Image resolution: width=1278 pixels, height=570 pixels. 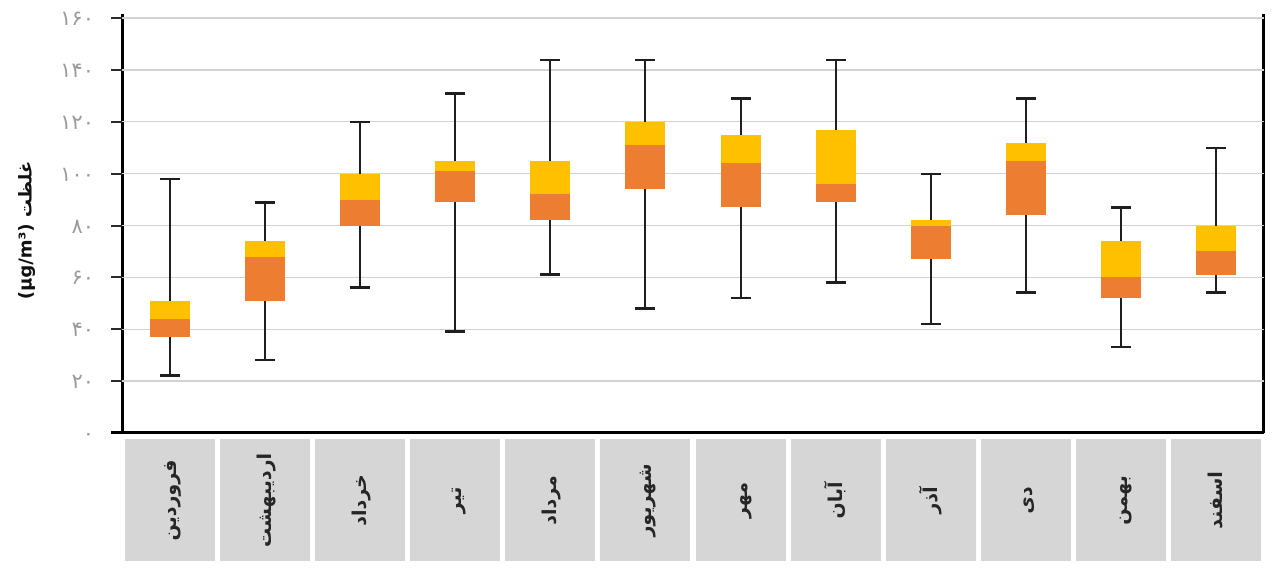 What do you see at coordinates (687, 432) in the screenshot?
I see `x-axis-line` at bounding box center [687, 432].